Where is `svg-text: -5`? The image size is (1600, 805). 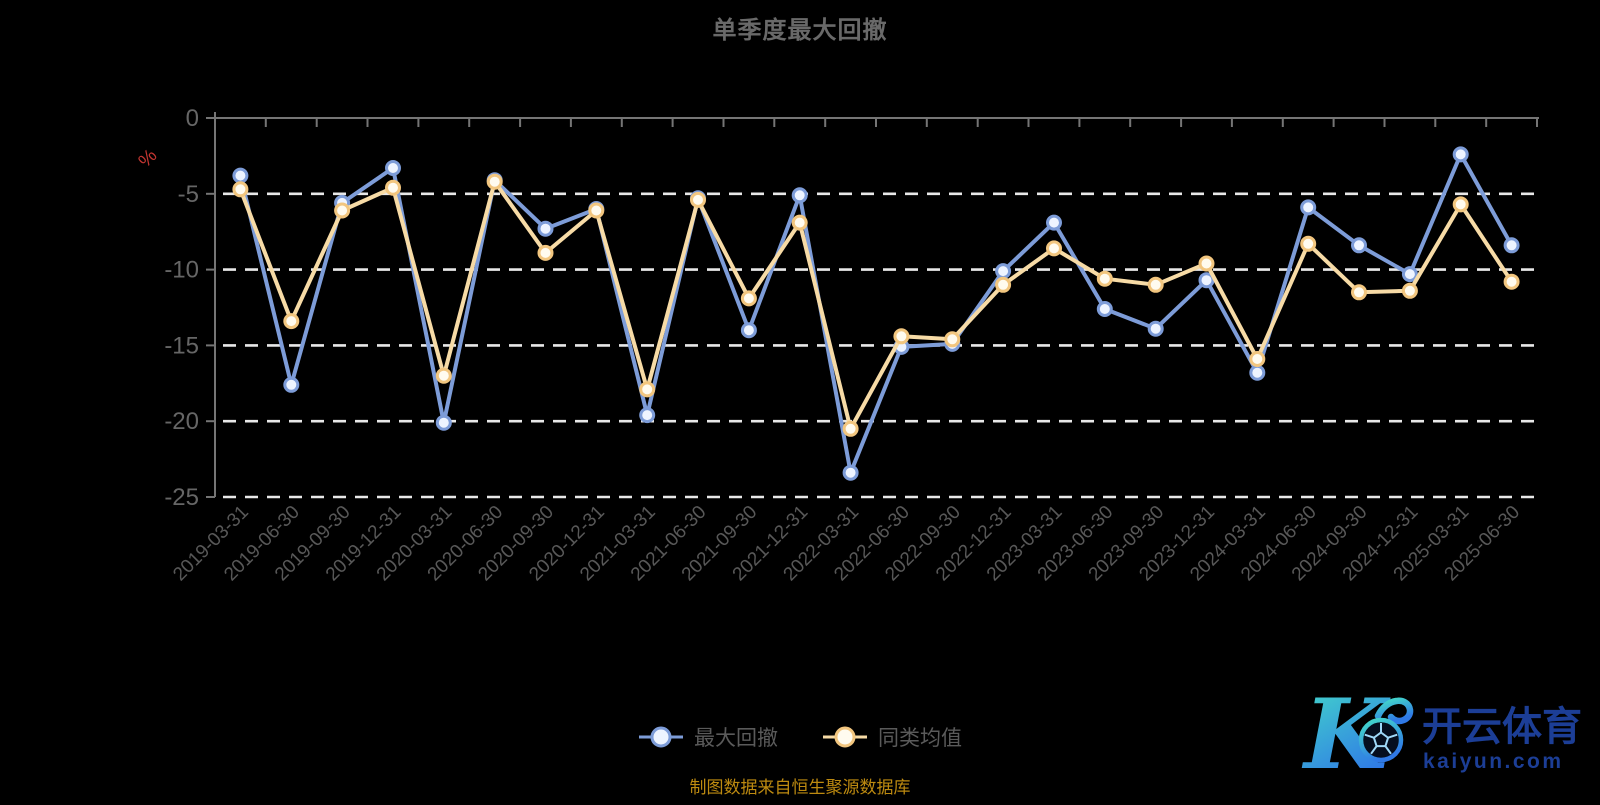
svg-text: -5 is located at coordinates (188, 194).